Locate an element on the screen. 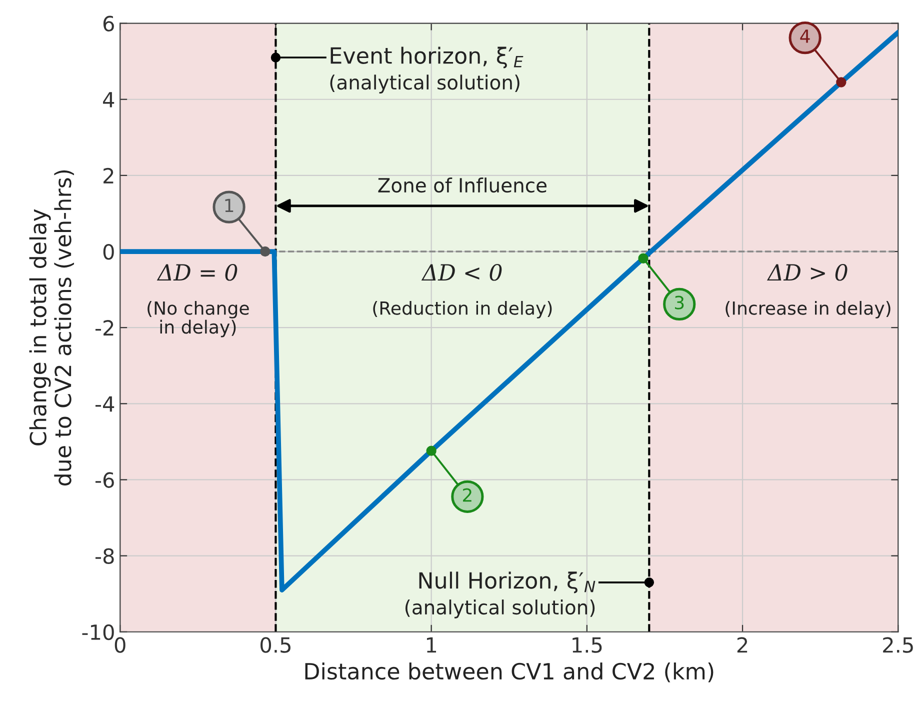 The image size is (924, 706). annotation: Null Horizon, ξ′$_{N}$ (analytical solution) is located at coordinates (500, 595).